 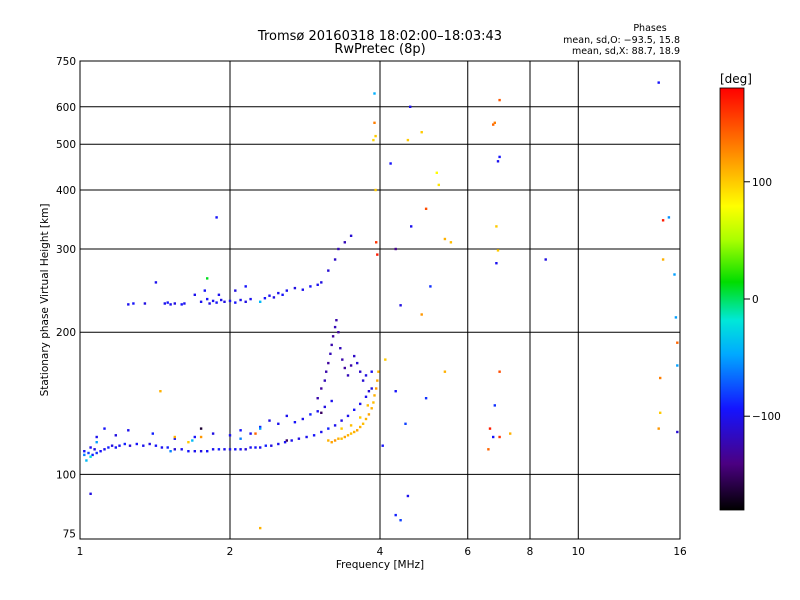 I want to click on colorbar-tick-label: 100, so click(x=762, y=183).